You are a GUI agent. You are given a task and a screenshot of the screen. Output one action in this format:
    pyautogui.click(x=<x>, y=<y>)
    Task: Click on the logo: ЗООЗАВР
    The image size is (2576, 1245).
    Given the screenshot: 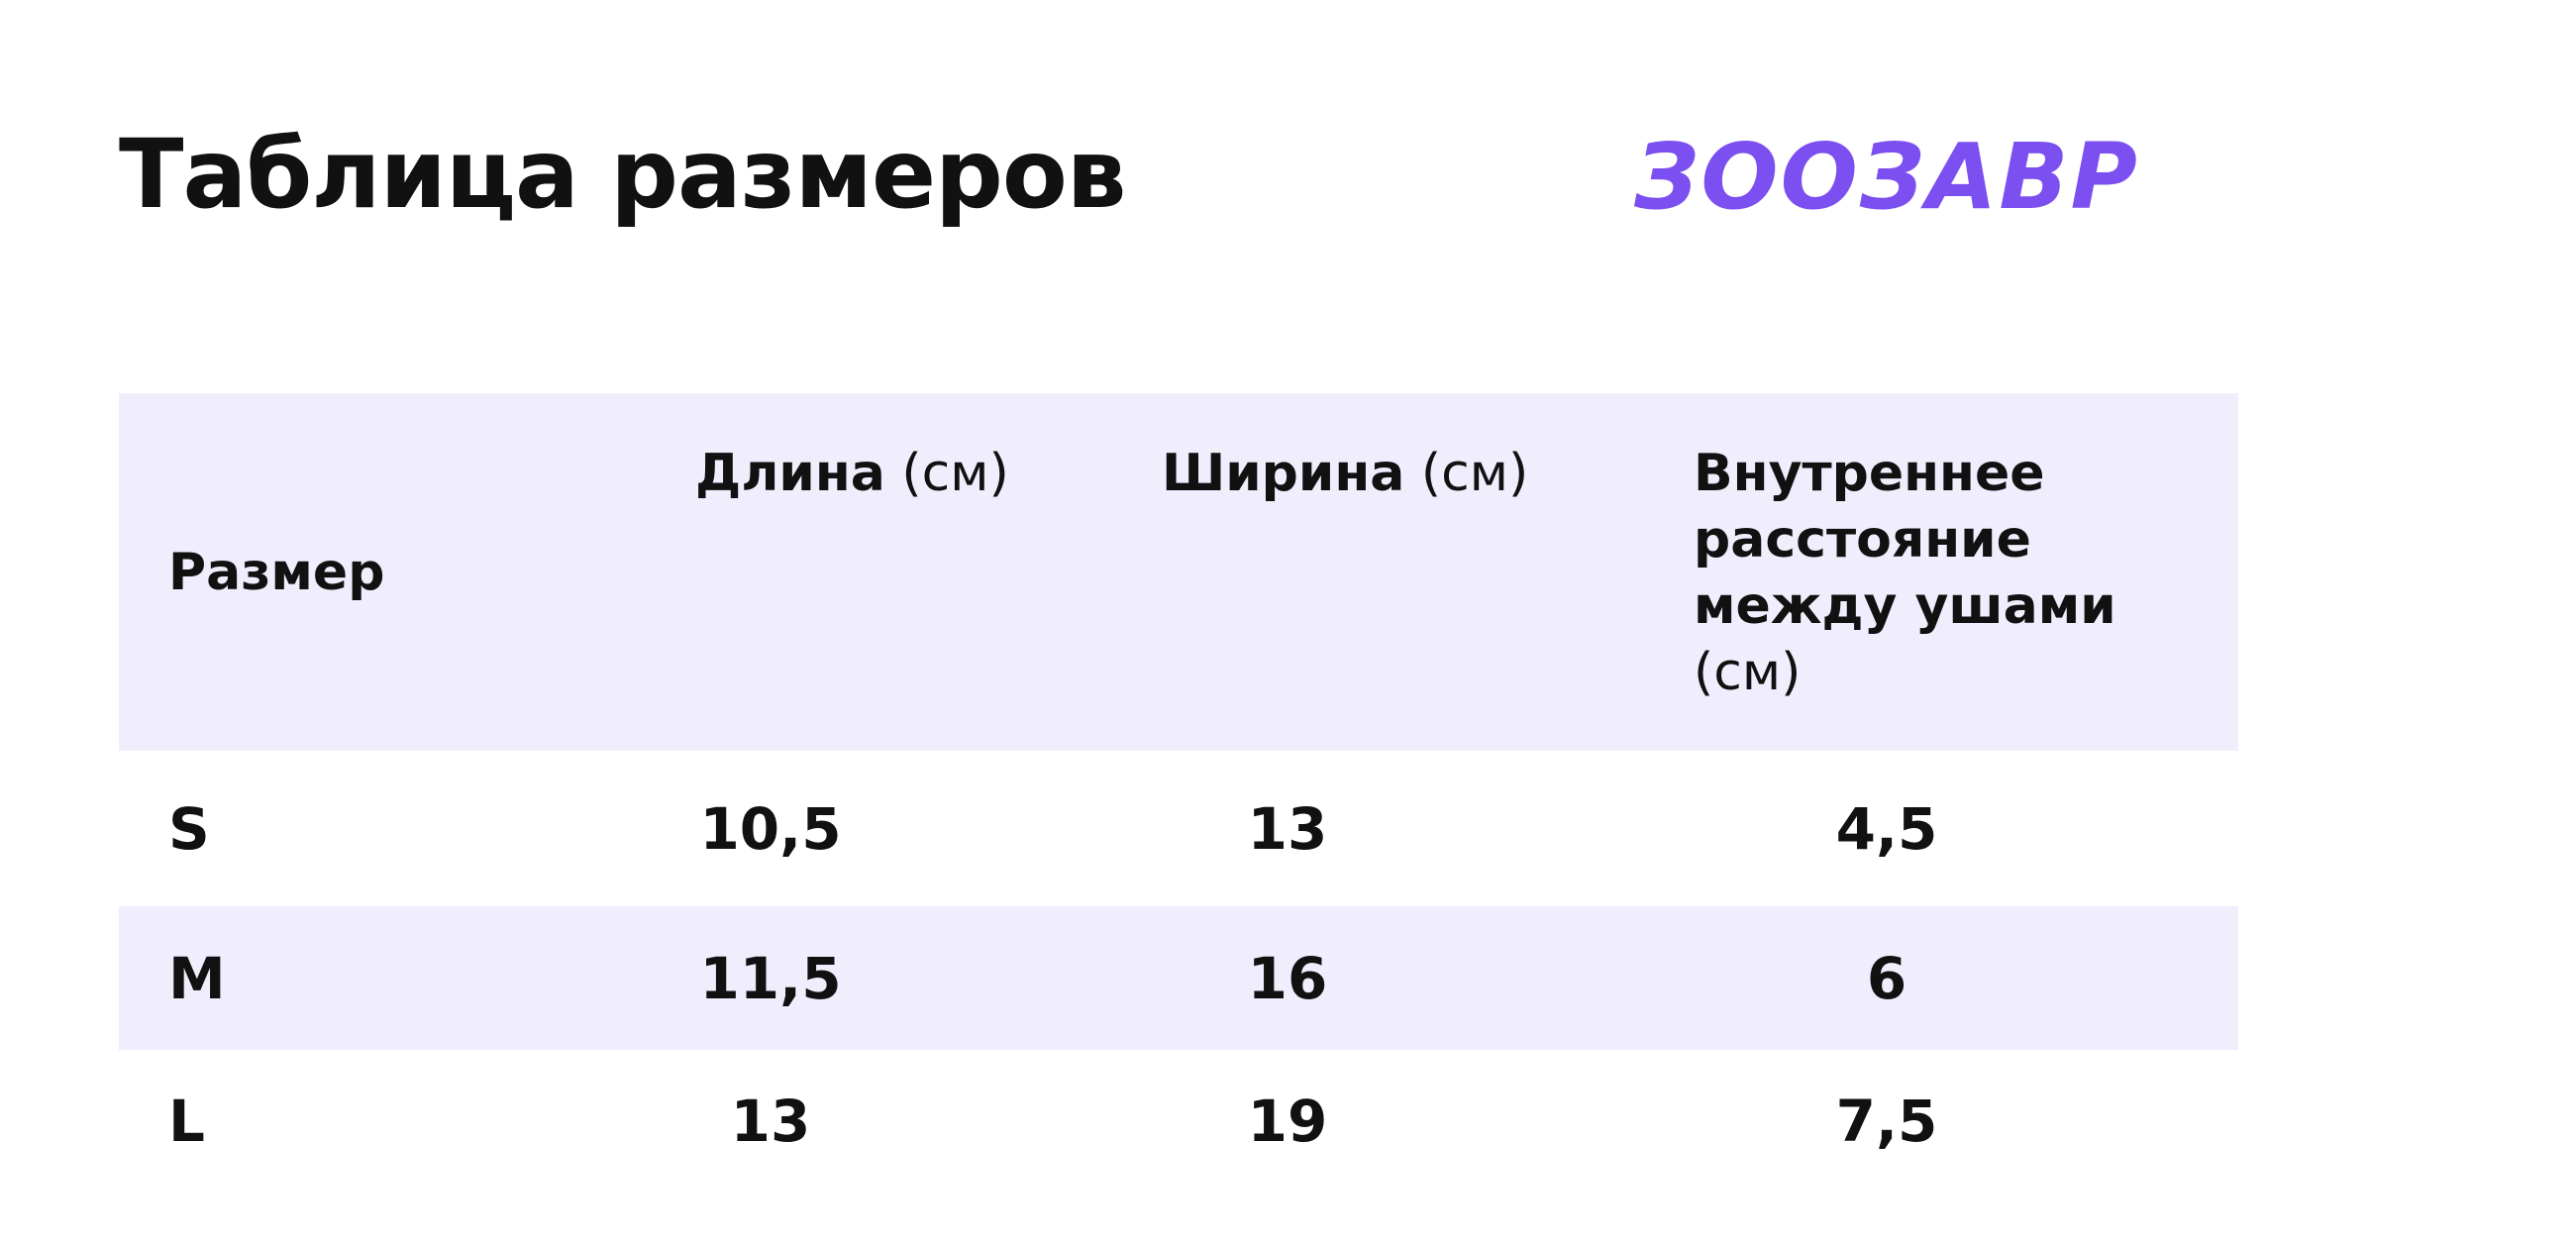 What is the action you would take?
    pyautogui.click(x=1886, y=177)
    